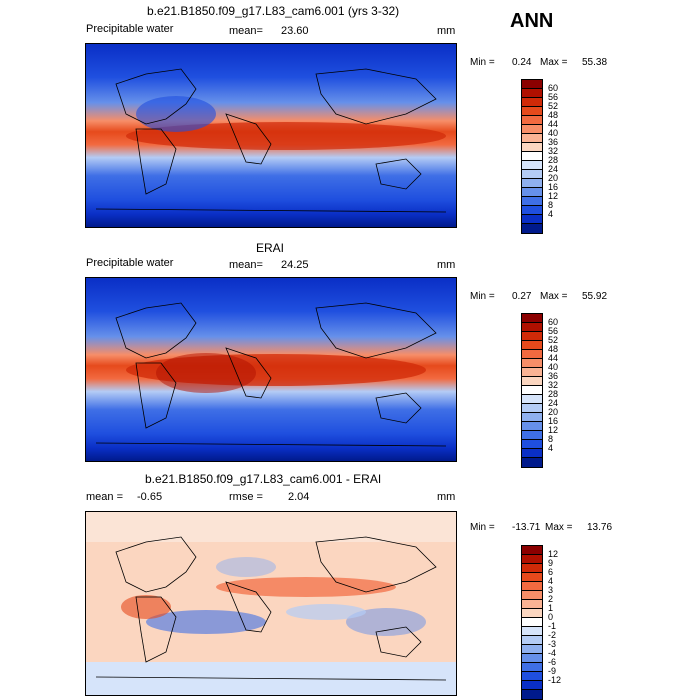  What do you see at coordinates (295, 31) in the screenshot?
I see `mean-value-model: 23.60` at bounding box center [295, 31].